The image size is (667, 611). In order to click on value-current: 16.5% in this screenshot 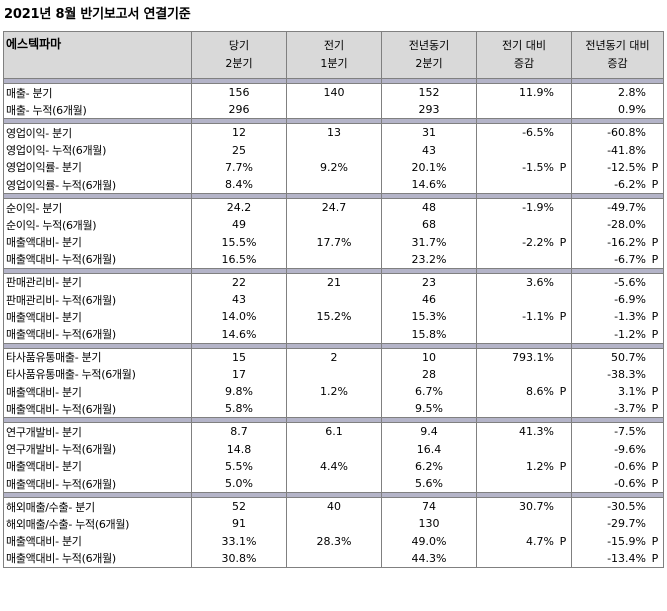, I will do `click(239, 259)`.